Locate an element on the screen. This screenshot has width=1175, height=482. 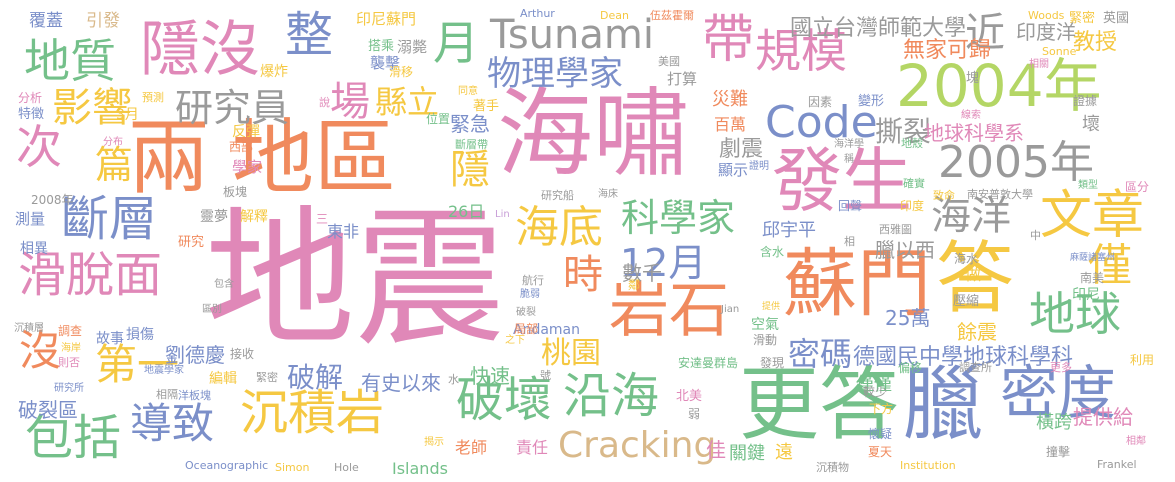
word-百萬: 百萬 is located at coordinates (730, 124).